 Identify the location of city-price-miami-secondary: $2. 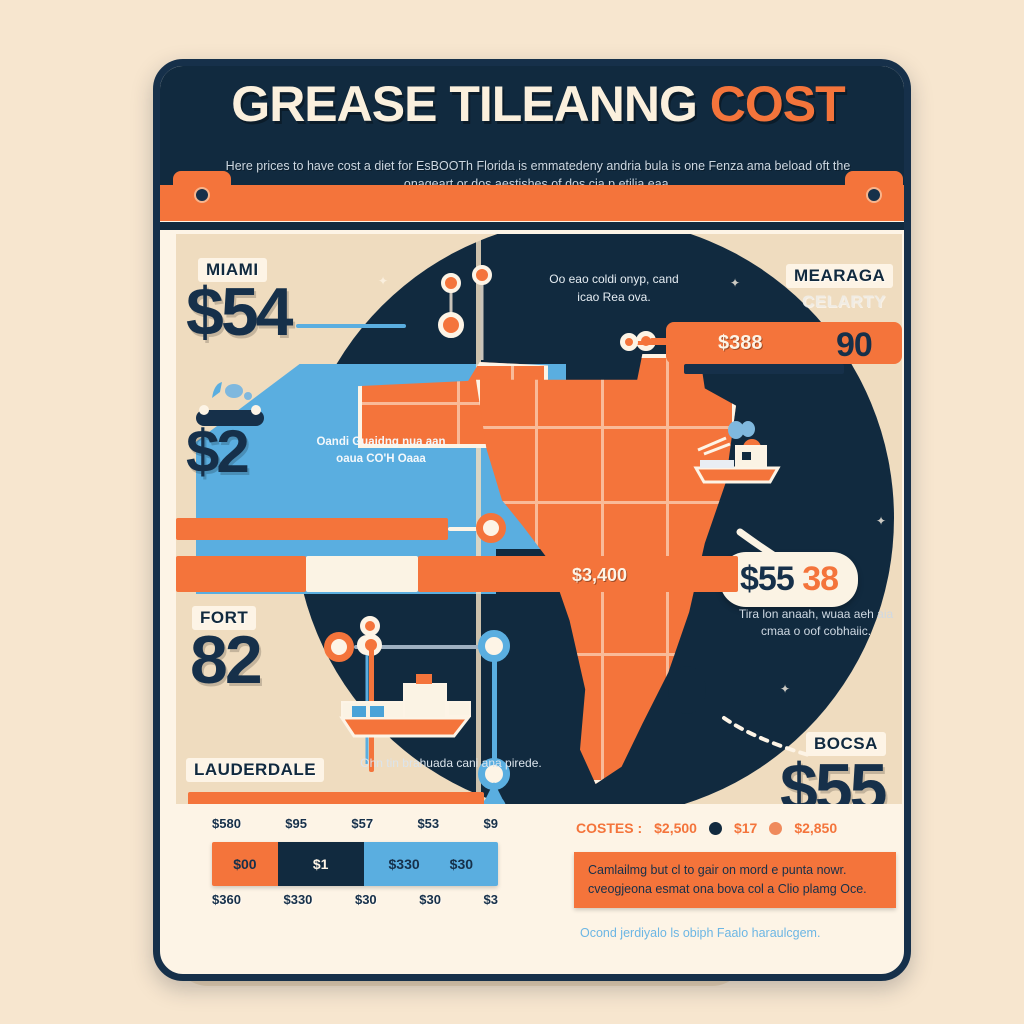
(218, 451).